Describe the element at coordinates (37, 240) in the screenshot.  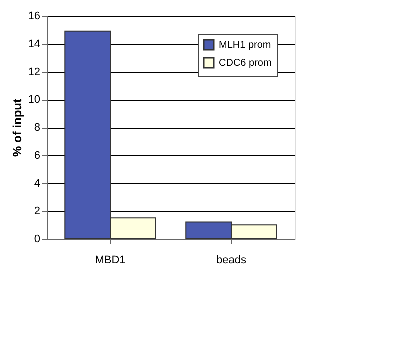
I see `y-tick-label: 0` at that location.